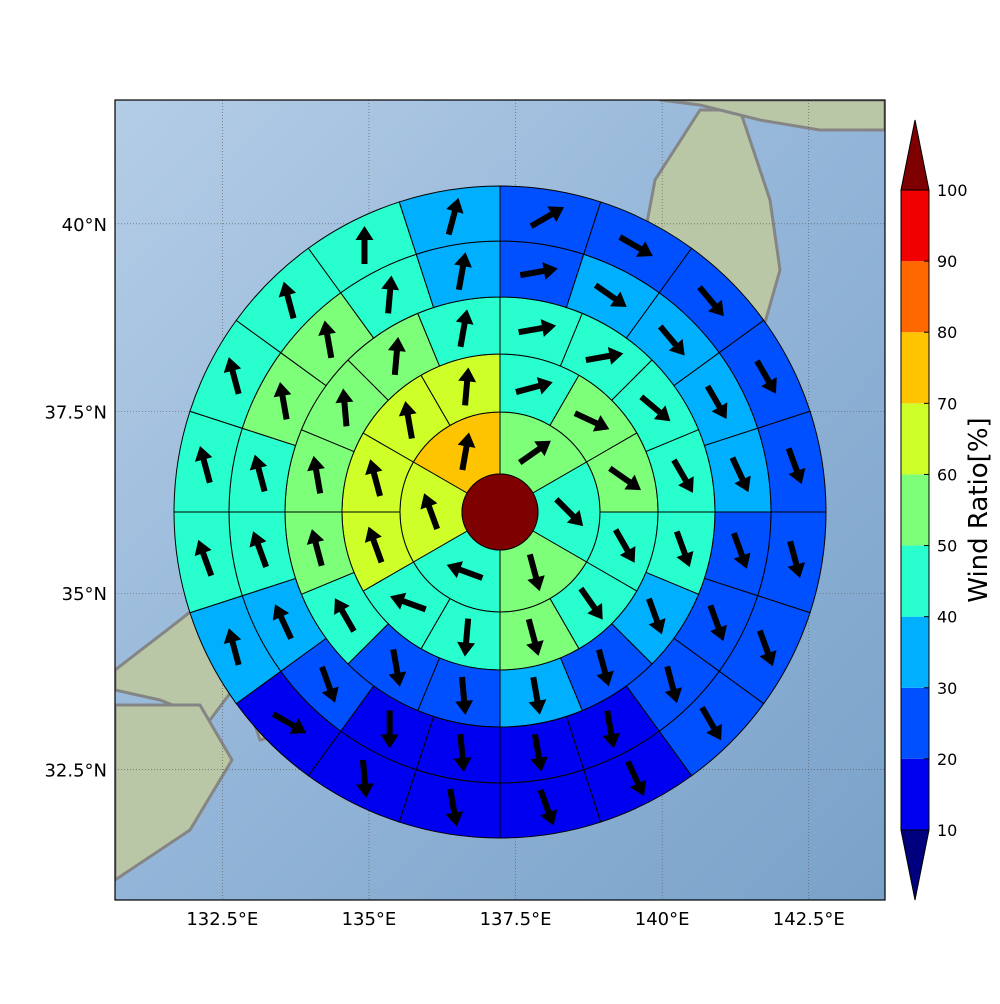  Describe the element at coordinates (947, 474) in the screenshot. I see `colorbar-tick-label: 60` at that location.